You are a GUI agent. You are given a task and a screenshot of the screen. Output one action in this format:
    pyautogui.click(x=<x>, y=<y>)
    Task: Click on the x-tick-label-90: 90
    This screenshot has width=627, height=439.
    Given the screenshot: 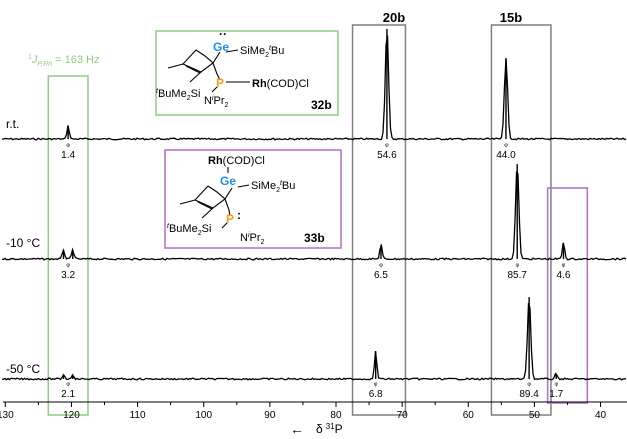 What is the action you would take?
    pyautogui.click(x=270, y=415)
    